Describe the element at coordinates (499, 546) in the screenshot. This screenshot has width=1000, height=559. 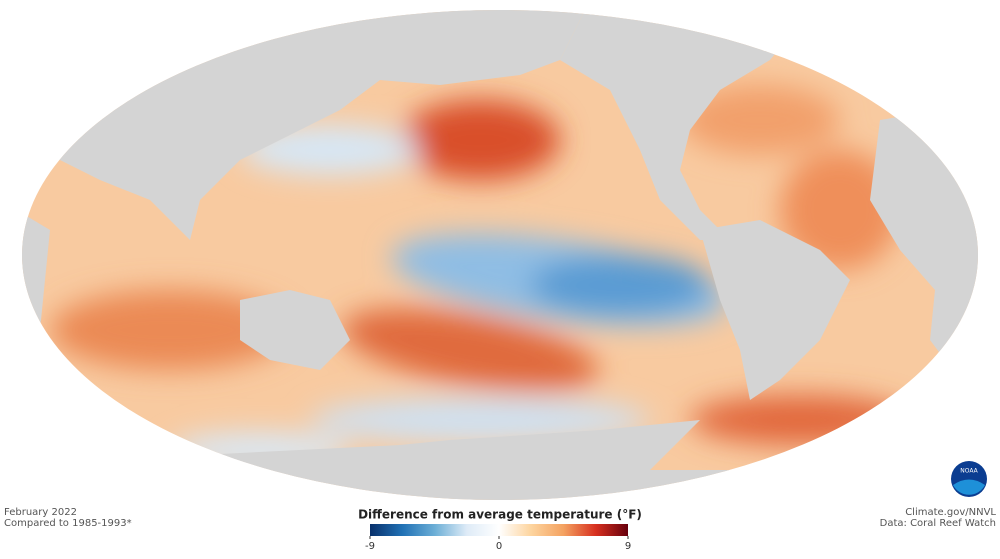
I see `colorbar-tick-label: 0` at that location.